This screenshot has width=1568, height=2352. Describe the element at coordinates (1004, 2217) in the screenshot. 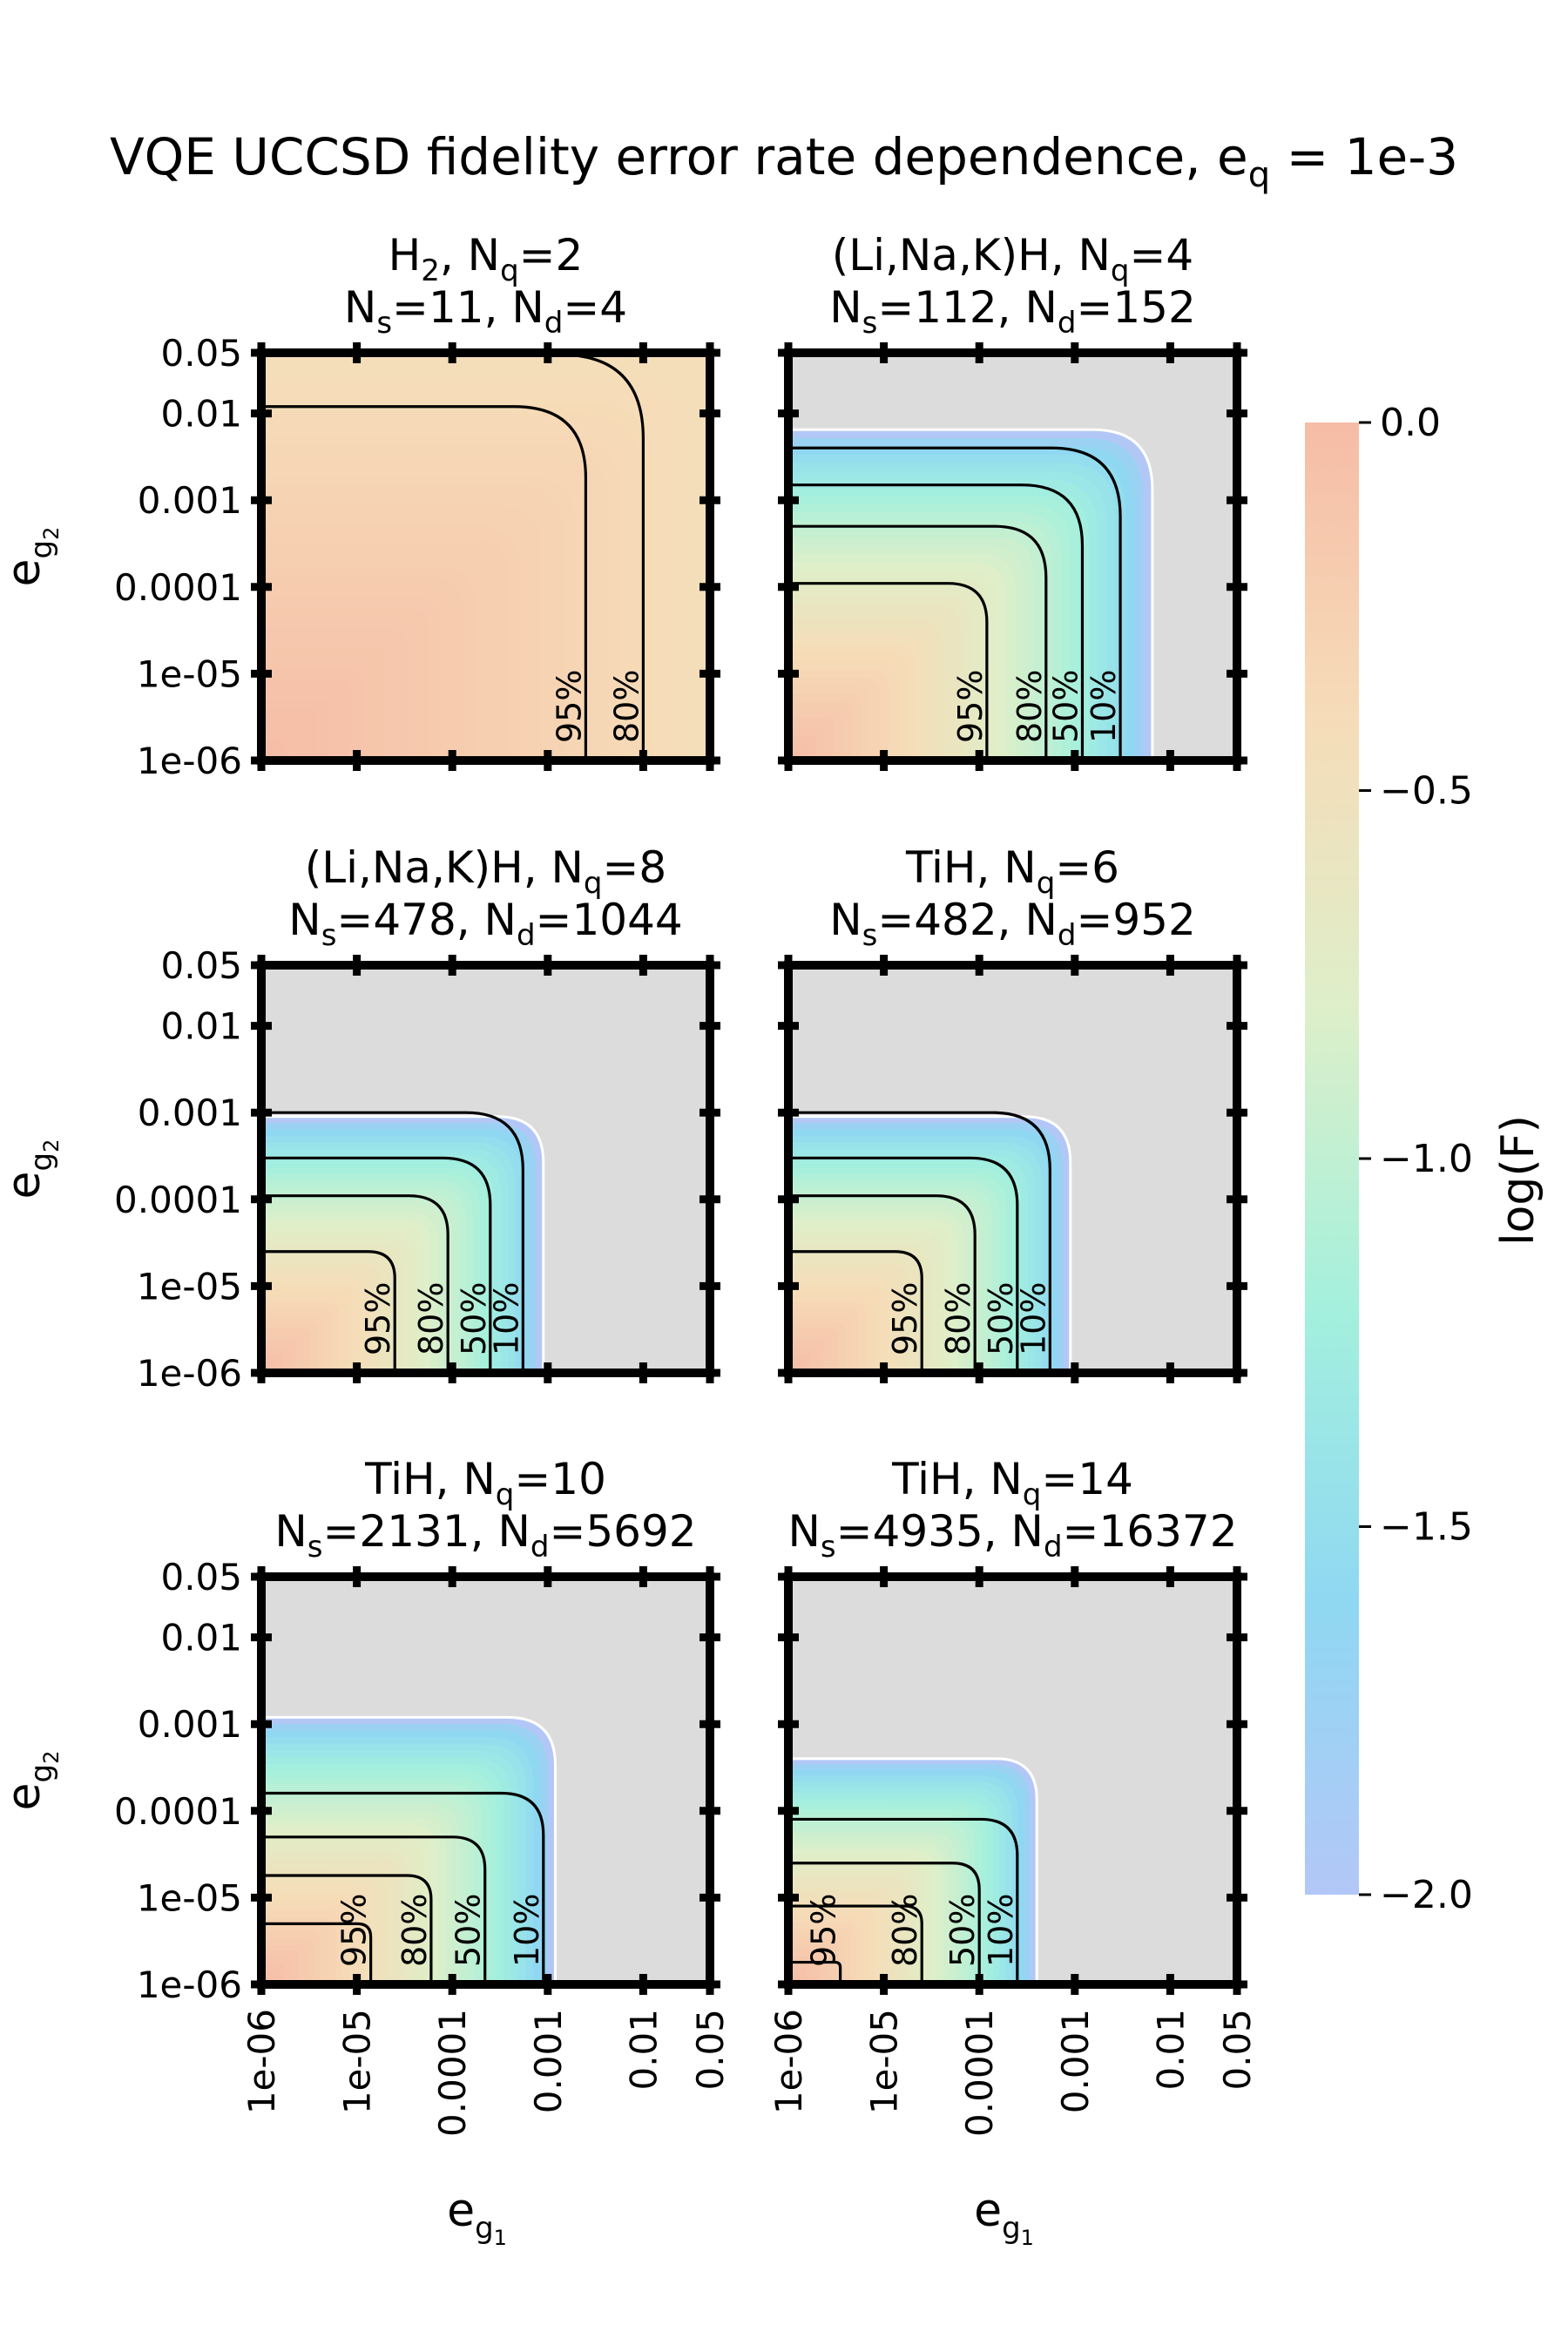

I see `x-axis-label: eg1` at that location.